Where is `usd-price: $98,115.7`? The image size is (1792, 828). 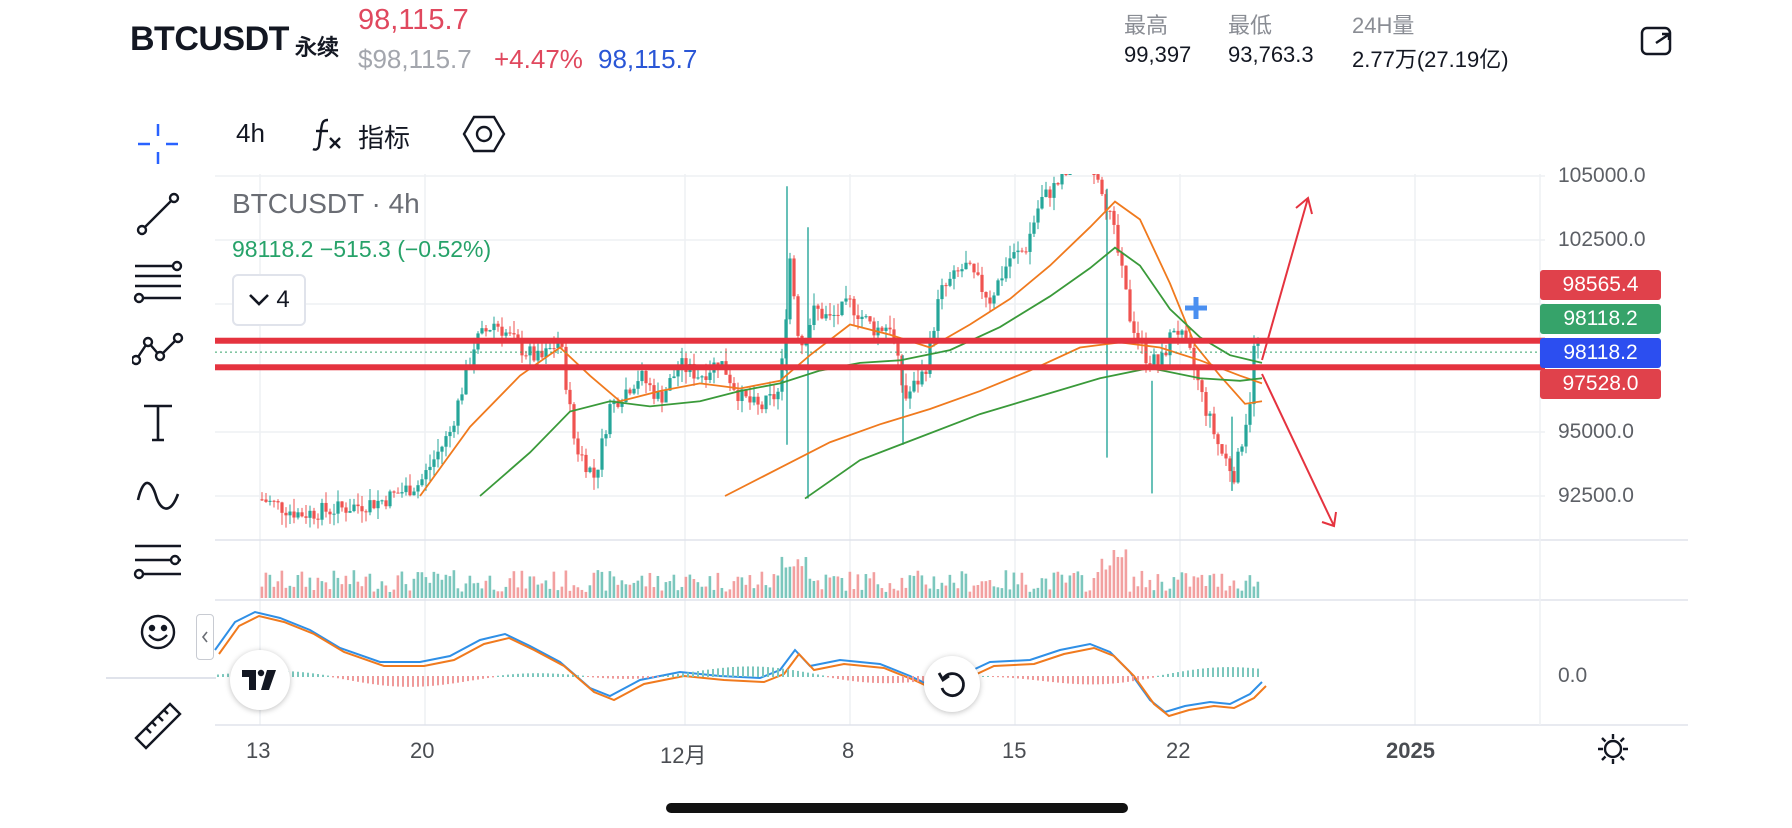 usd-price: $98,115.7 is located at coordinates (415, 59).